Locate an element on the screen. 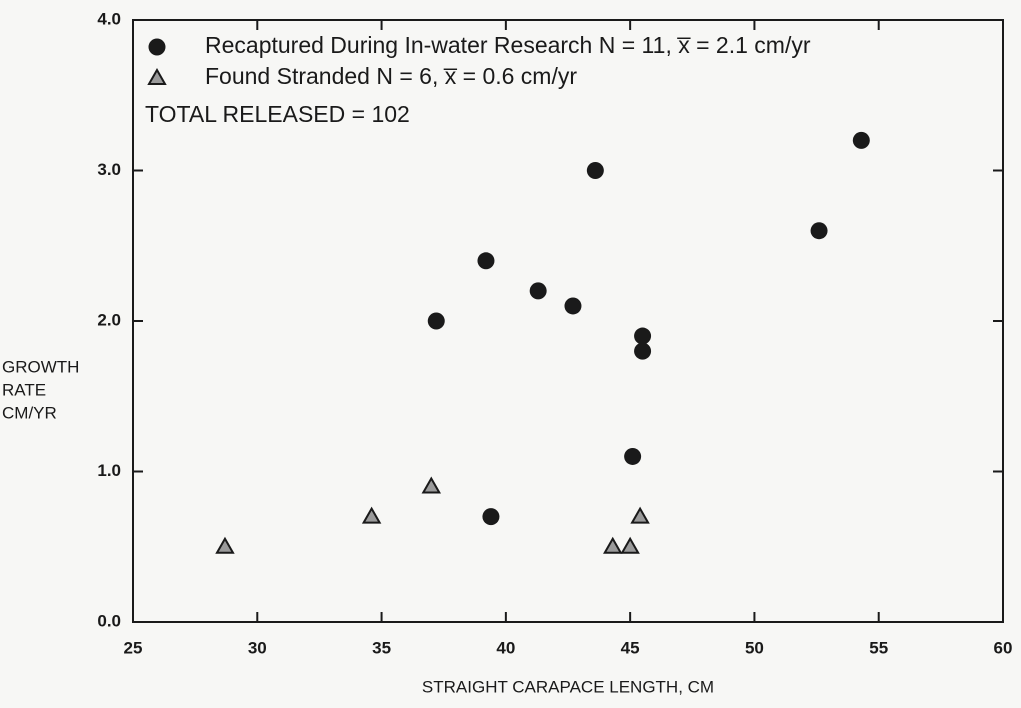  x-tick-label: 60 is located at coordinates (1003, 647).